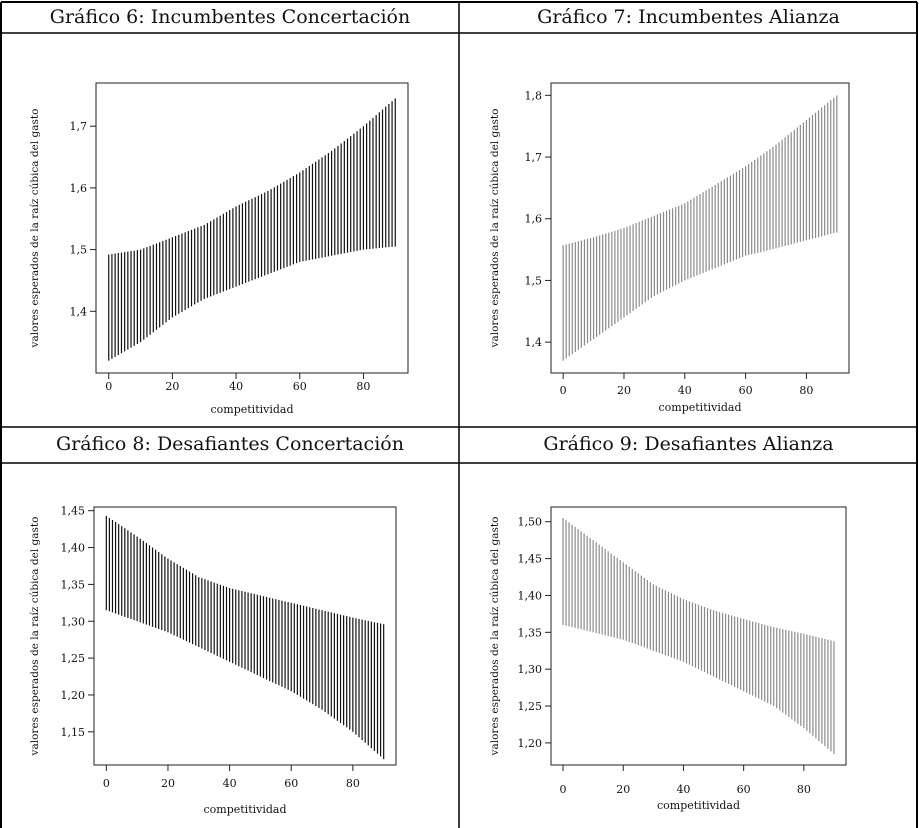  What do you see at coordinates (230, 444) in the screenshot?
I see `panel-title: Gráfico 8: Desafiantes Concertación` at bounding box center [230, 444].